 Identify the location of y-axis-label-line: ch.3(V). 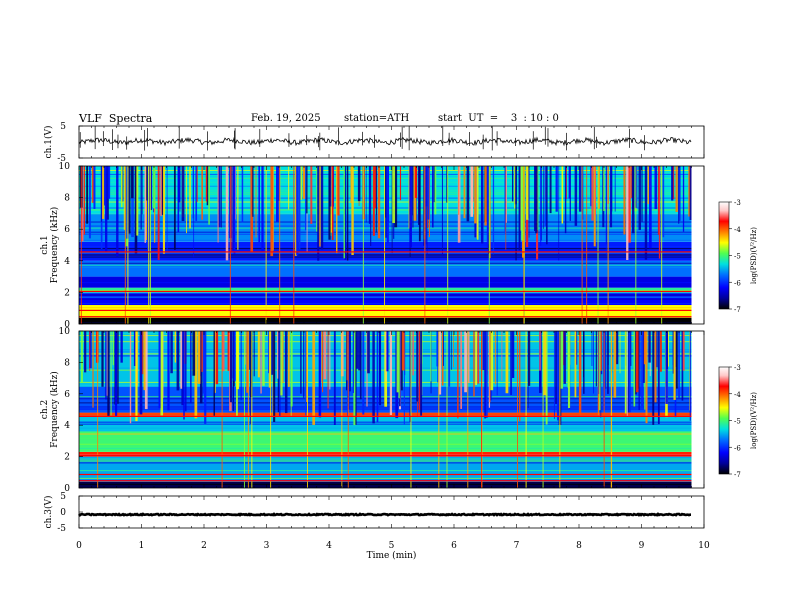
(48, 512).